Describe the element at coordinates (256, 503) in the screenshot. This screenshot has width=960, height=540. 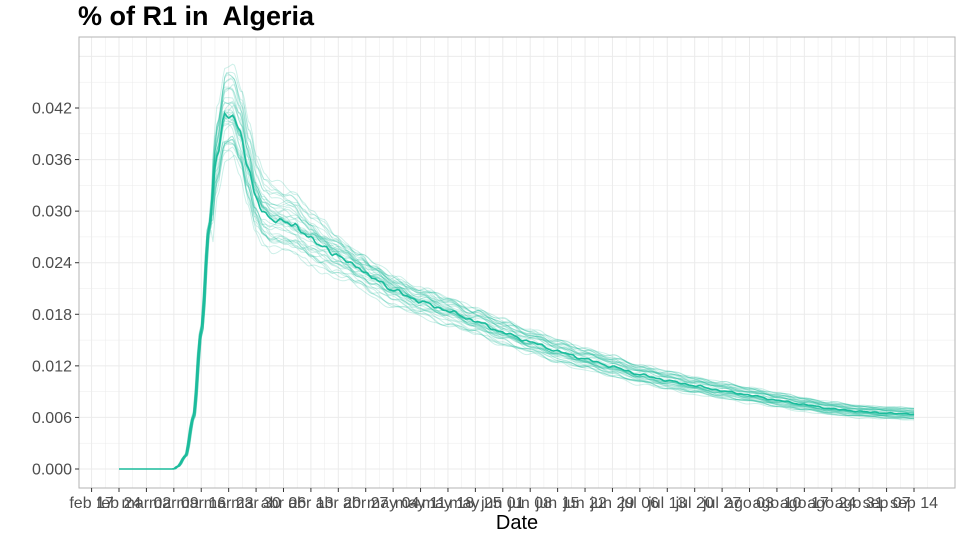
I see `x-tick-label: mar 30` at that location.